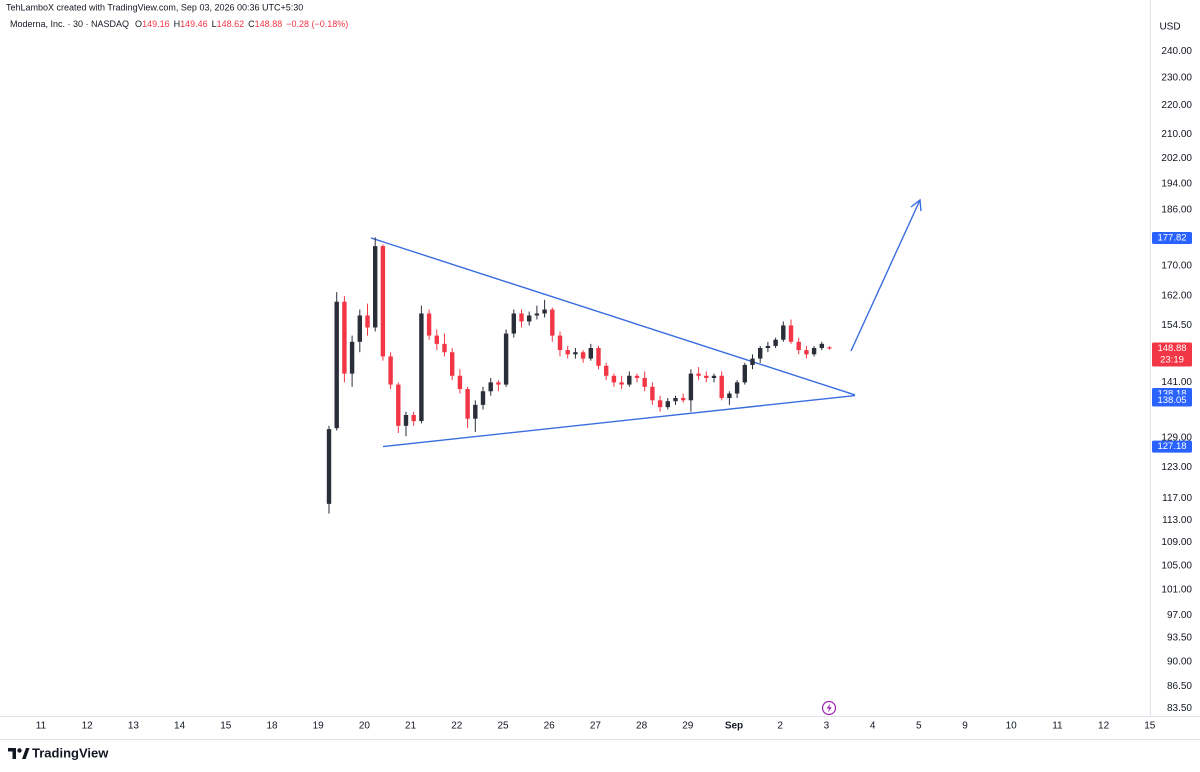 The width and height of the screenshot is (1200, 772). I want to click on y-tick-label: 240.00, so click(1176, 51).